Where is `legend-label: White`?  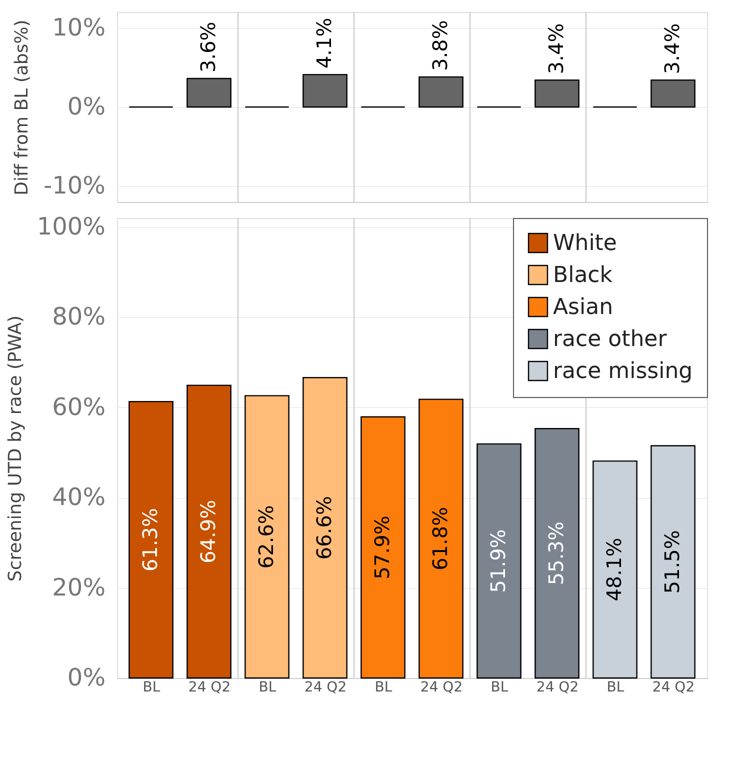 legend-label: White is located at coordinates (585, 243).